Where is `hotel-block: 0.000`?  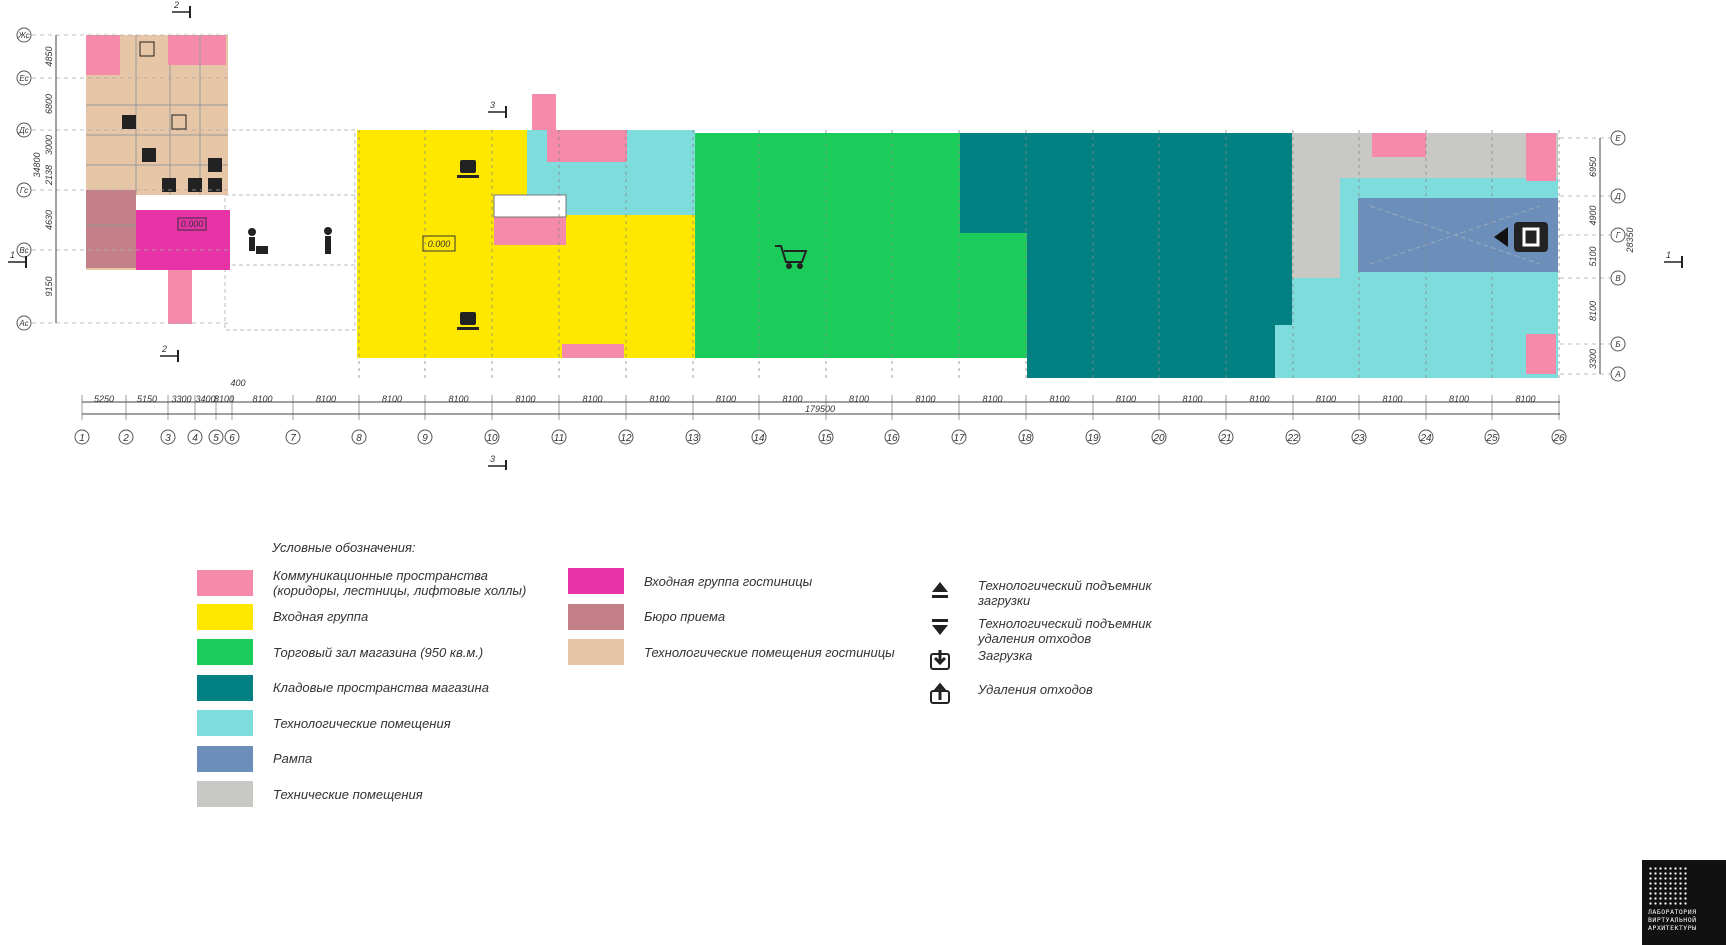
hotel-block: 0.000 is located at coordinates (158, 179).